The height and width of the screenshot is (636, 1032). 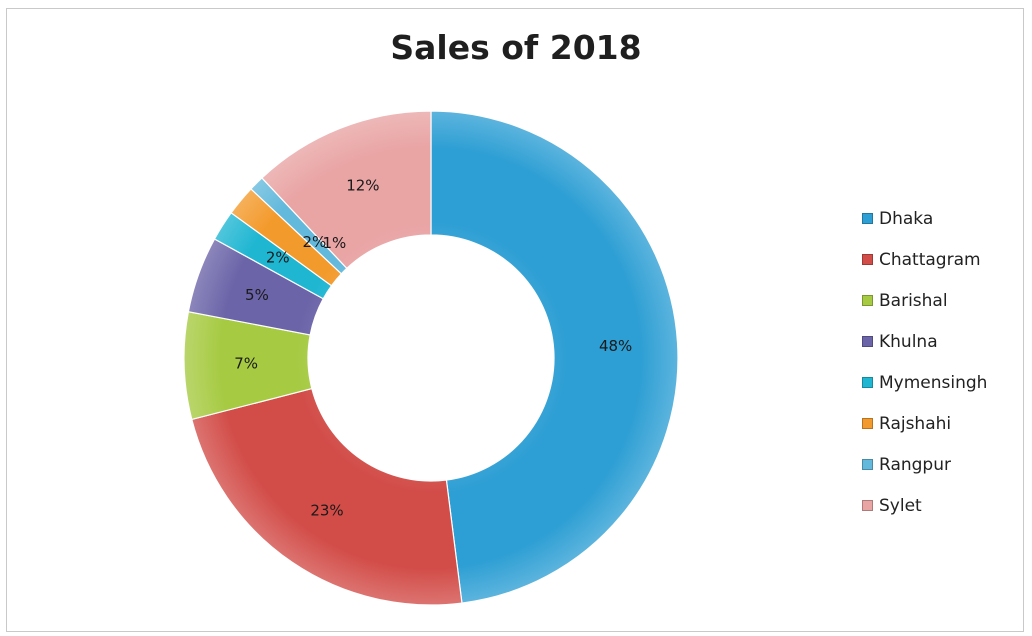 What do you see at coordinates (257, 295) in the screenshot?
I see `data-label-khulna: 5%` at bounding box center [257, 295].